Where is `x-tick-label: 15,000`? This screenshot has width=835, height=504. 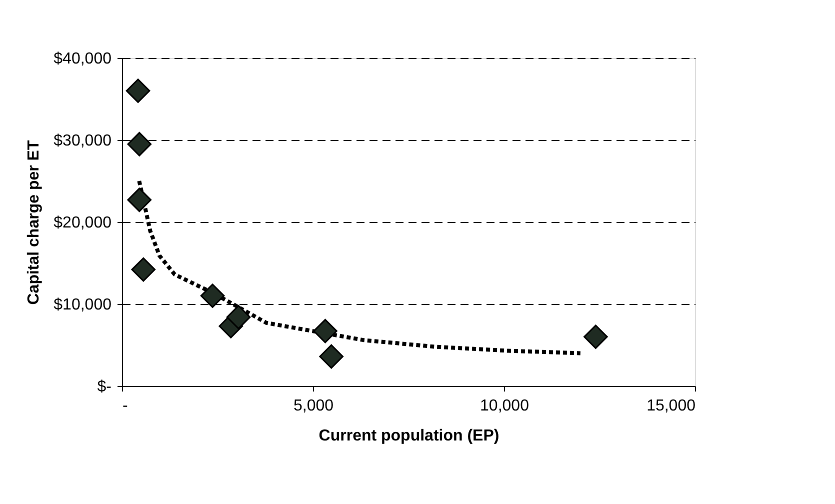
x-tick-label: 15,000 is located at coordinates (671, 406).